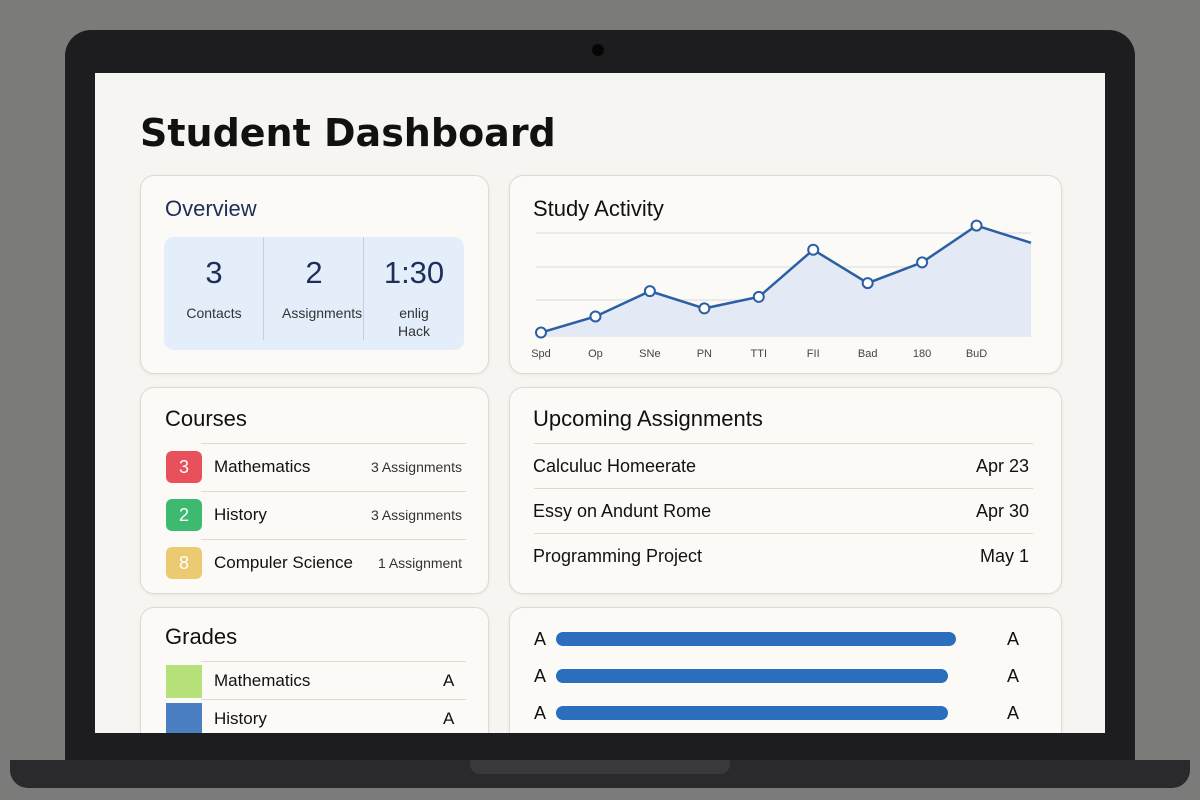 This screenshot has width=1200, height=800. What do you see at coordinates (211, 208) in the screenshot?
I see `card-title: Overview` at bounding box center [211, 208].